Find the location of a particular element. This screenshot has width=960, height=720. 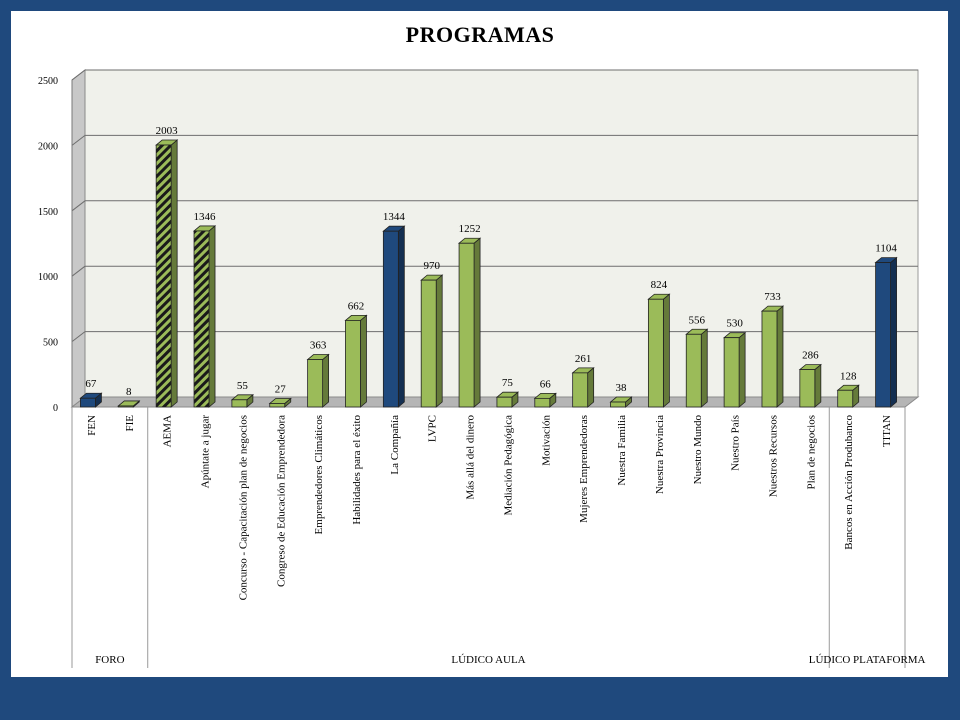

y-tick-label: 1500 is located at coordinates (48, 212).